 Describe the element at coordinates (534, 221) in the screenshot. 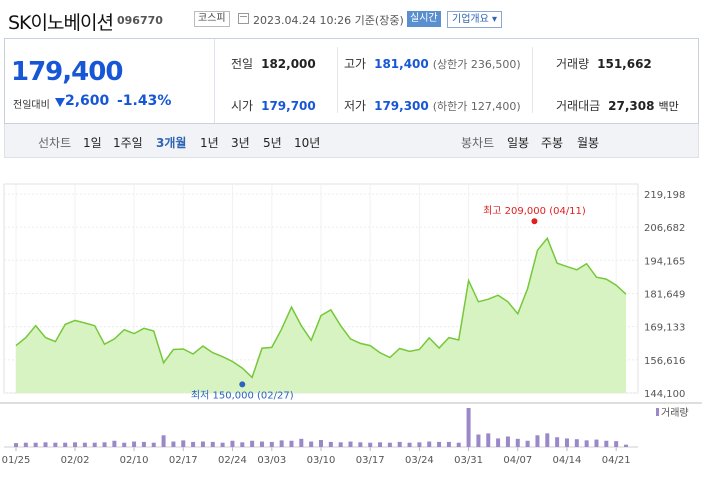

I see `max-marker` at that location.